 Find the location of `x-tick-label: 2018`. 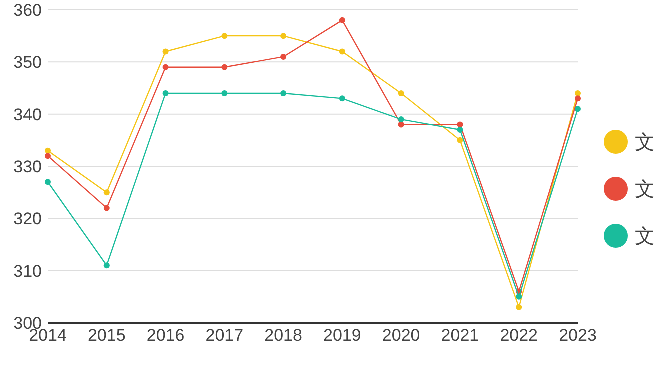

x-tick-label: 2018 is located at coordinates (283, 335).